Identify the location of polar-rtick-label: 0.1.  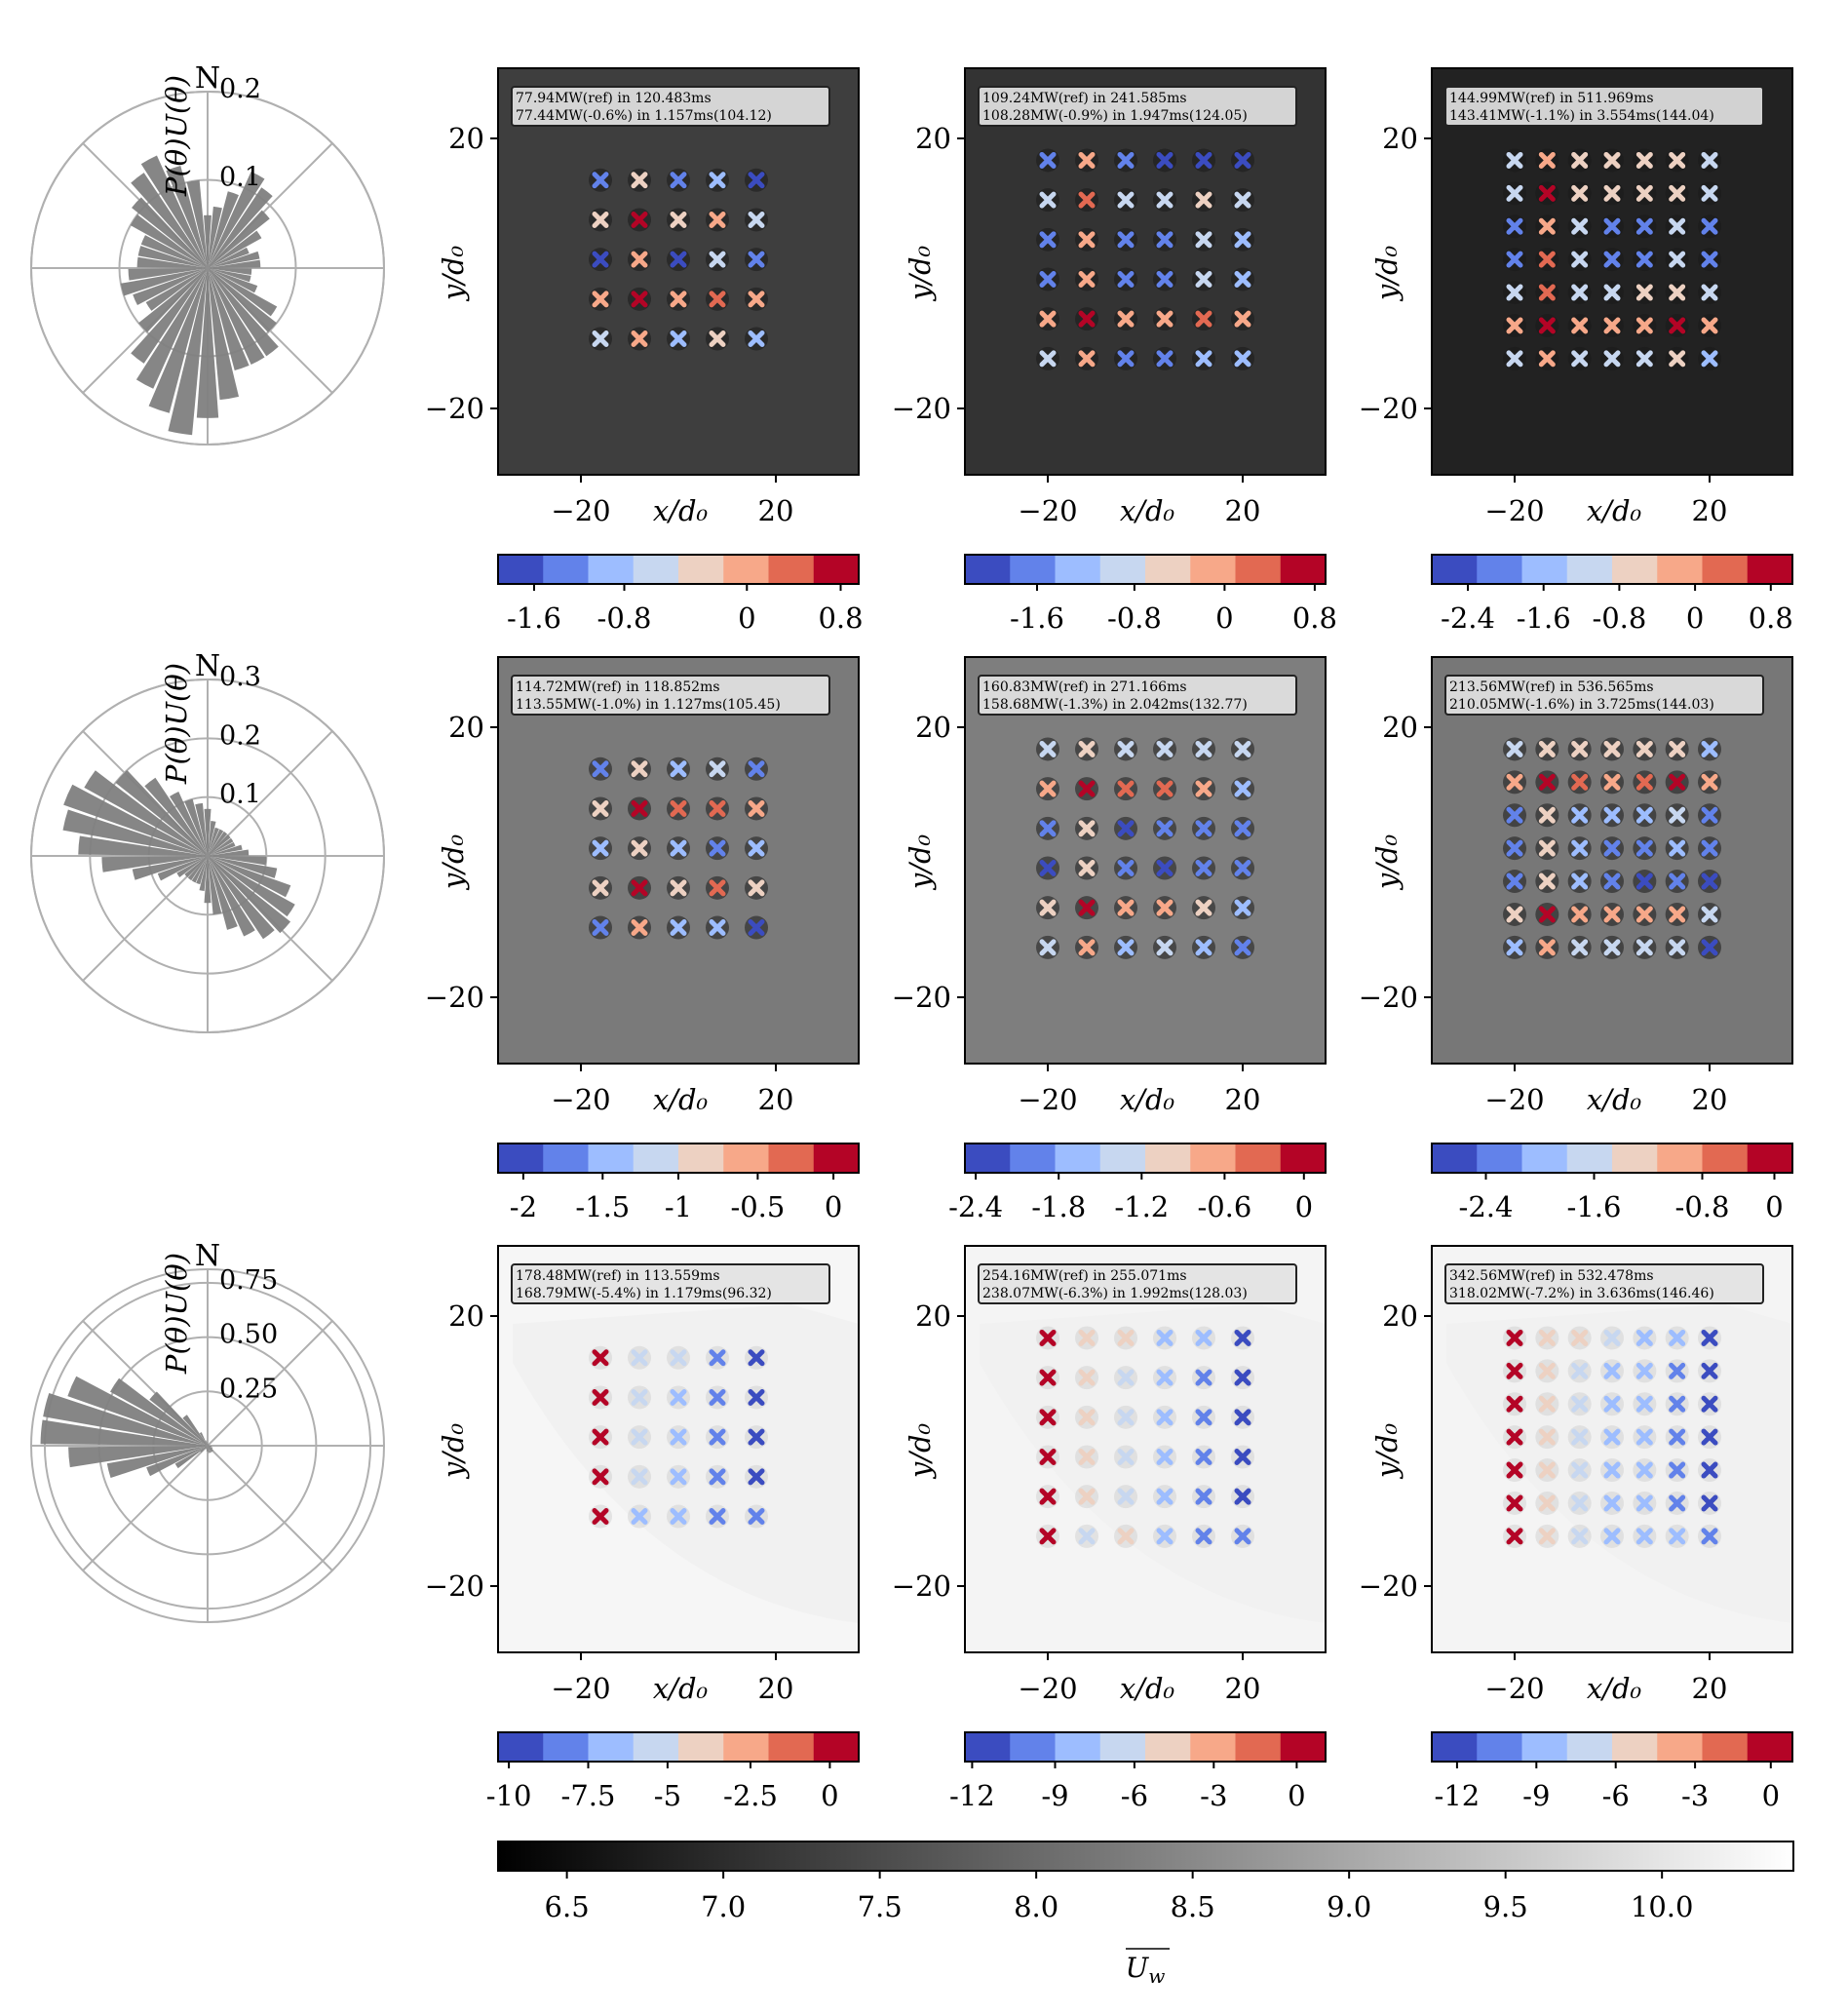
(240, 795).